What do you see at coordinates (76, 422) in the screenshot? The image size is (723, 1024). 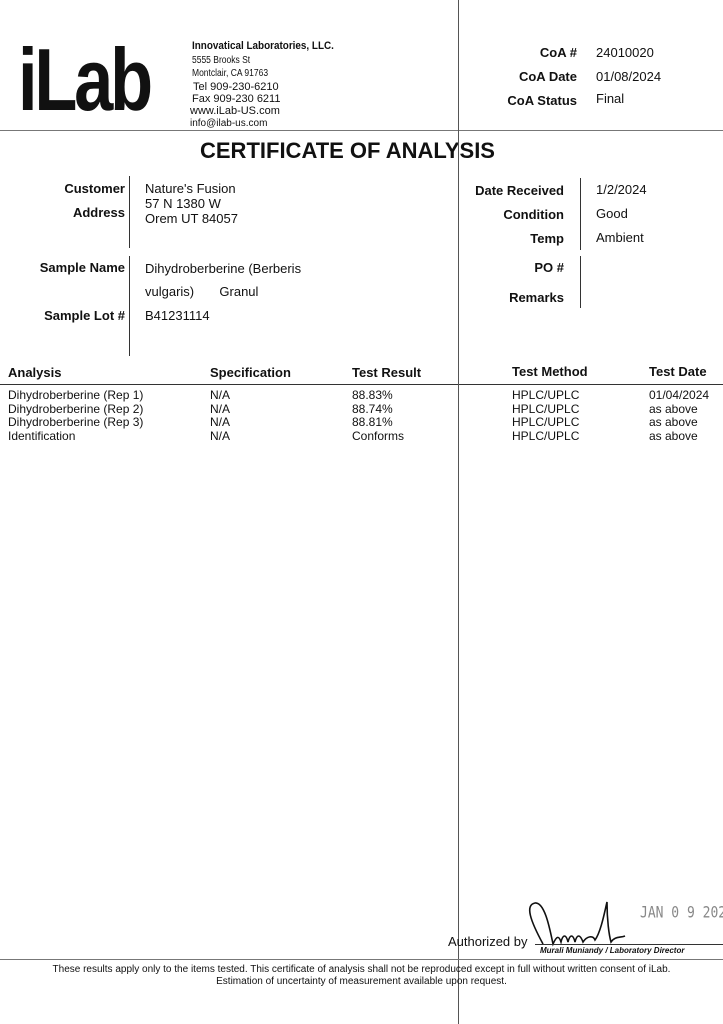 I see `cell-analysis: Dihydroberberine (Rep 3)` at bounding box center [76, 422].